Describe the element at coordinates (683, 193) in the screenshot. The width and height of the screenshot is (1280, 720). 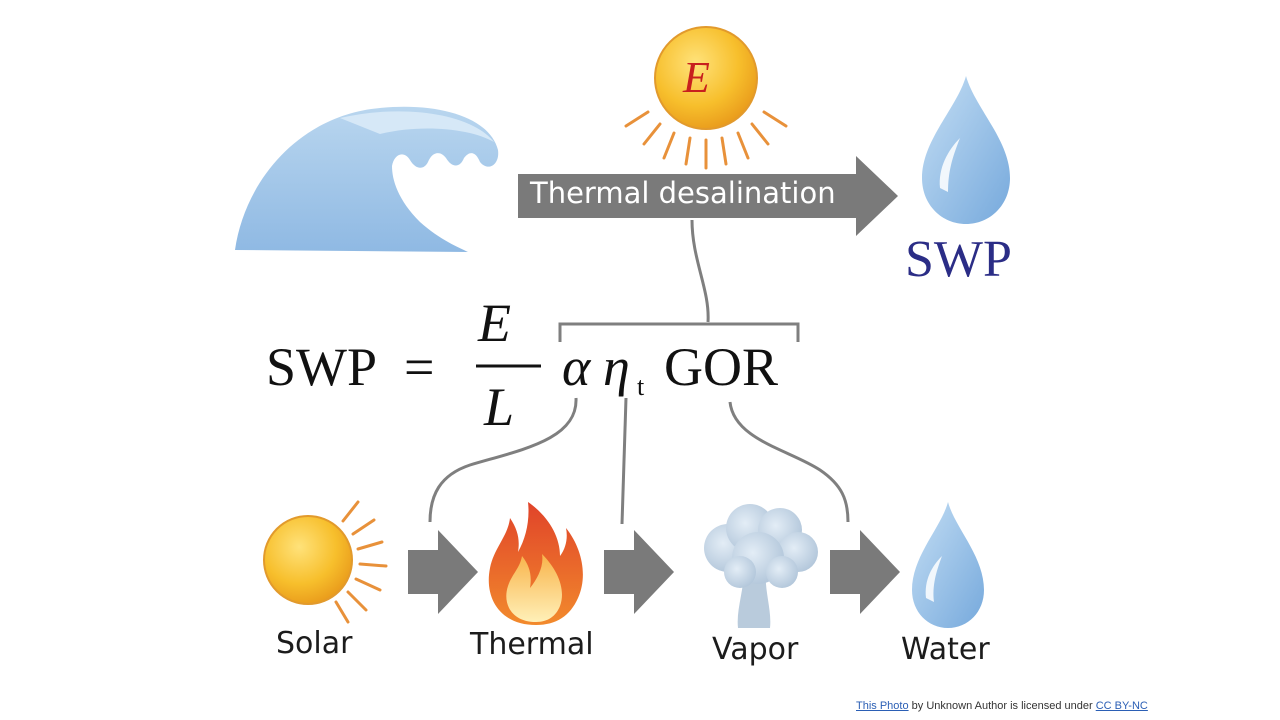
I see `process-label: Thermal desalination` at that location.